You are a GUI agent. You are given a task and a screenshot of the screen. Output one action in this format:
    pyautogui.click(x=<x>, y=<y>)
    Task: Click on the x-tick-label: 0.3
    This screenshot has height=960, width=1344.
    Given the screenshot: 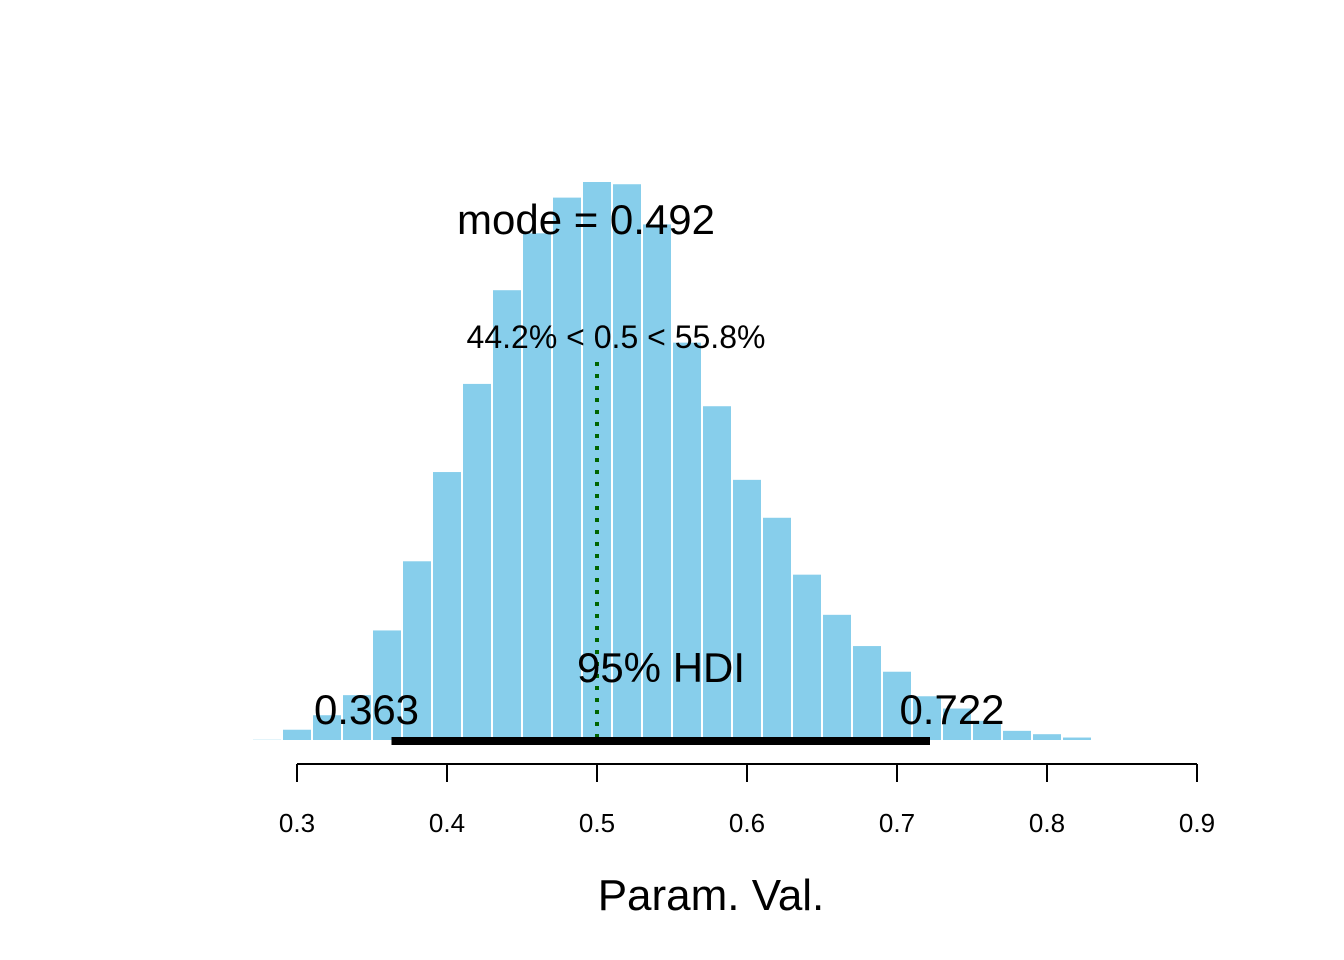 What is the action you would take?
    pyautogui.click(x=297, y=823)
    